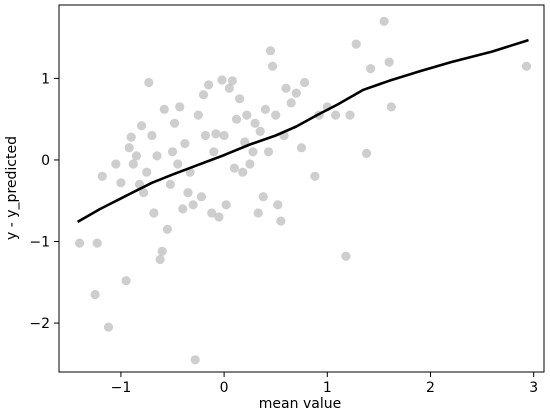  Describe the element at coordinates (300, 404) in the screenshot. I see `x-axis-label: mean value` at that location.